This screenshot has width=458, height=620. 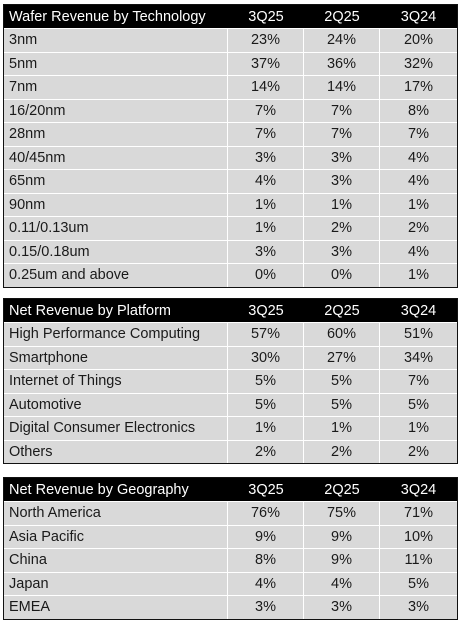 What do you see at coordinates (266, 40) in the screenshot?
I see `value-cell-3q25: 23%` at bounding box center [266, 40].